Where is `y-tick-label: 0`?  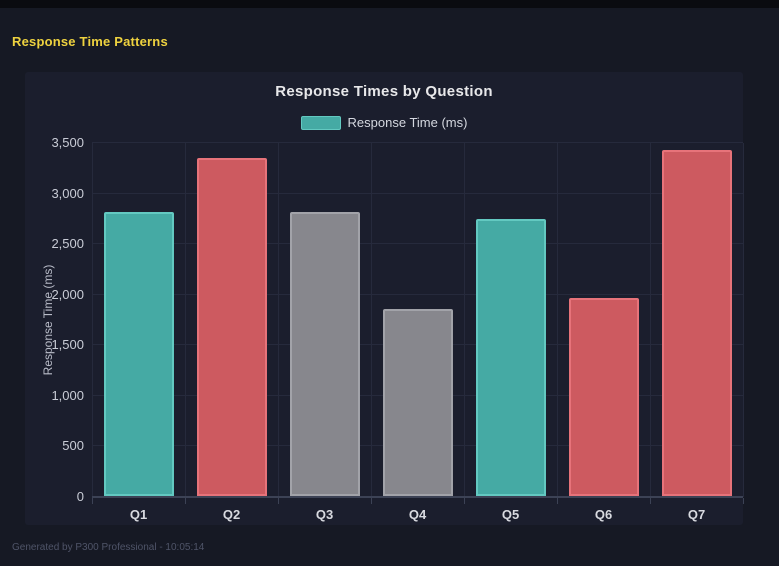 y-tick-label: 0 is located at coordinates (80, 496).